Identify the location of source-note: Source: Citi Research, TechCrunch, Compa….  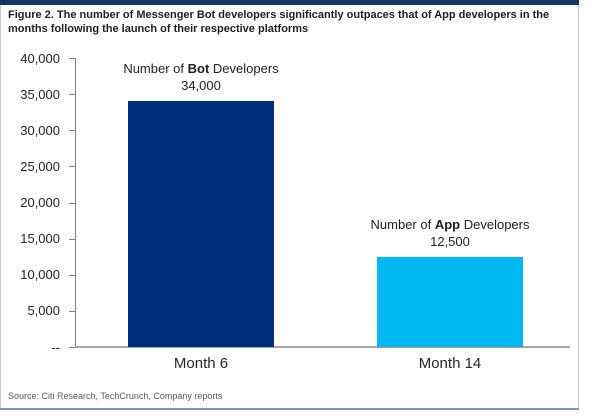
(115, 396).